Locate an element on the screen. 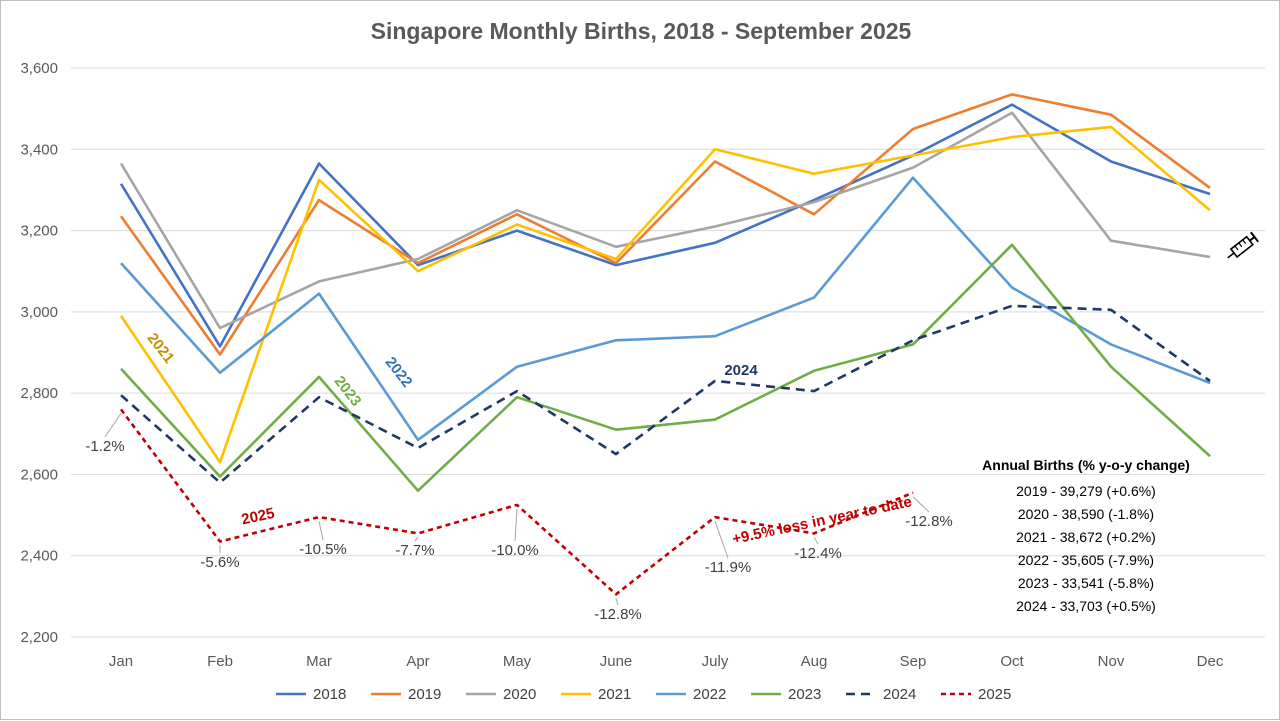 The image size is (1280, 721). annual-births-row: 2022 - 35,605 (-7.9%) is located at coordinates (1086, 560).